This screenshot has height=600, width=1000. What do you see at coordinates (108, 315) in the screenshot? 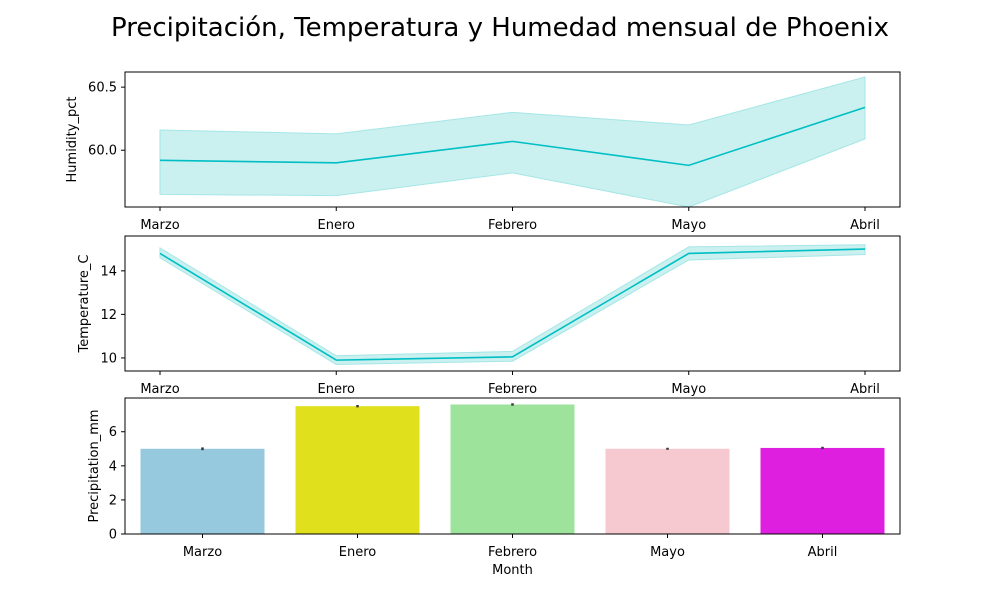
I see `y-tick-label: 12` at bounding box center [108, 315].